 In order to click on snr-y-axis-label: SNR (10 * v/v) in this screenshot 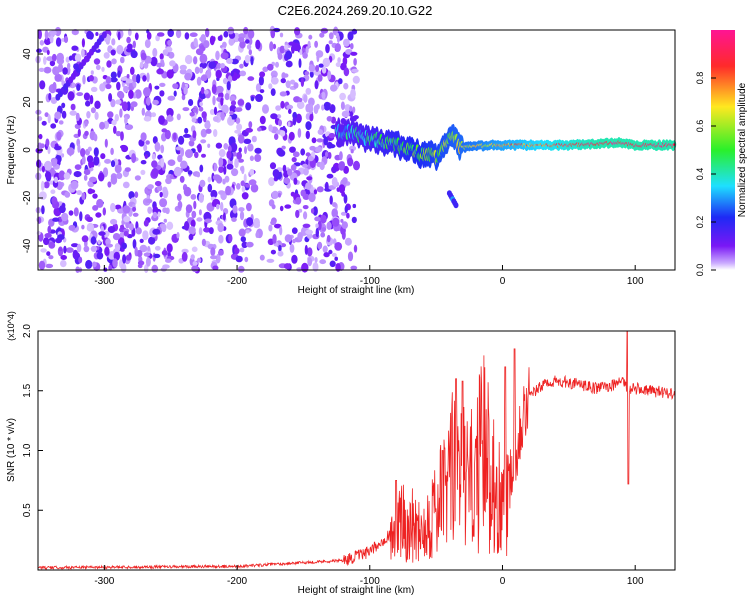, I will do `click(11, 450)`.